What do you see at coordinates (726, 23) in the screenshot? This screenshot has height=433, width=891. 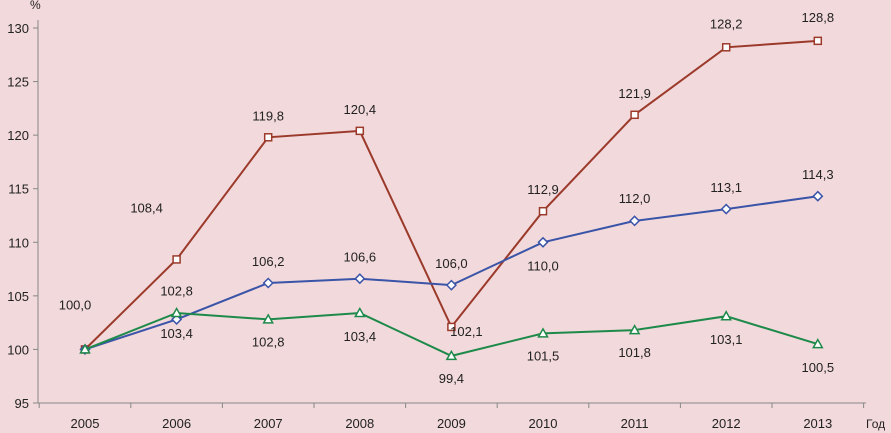 I see `data-label: 128,2` at bounding box center [726, 23].